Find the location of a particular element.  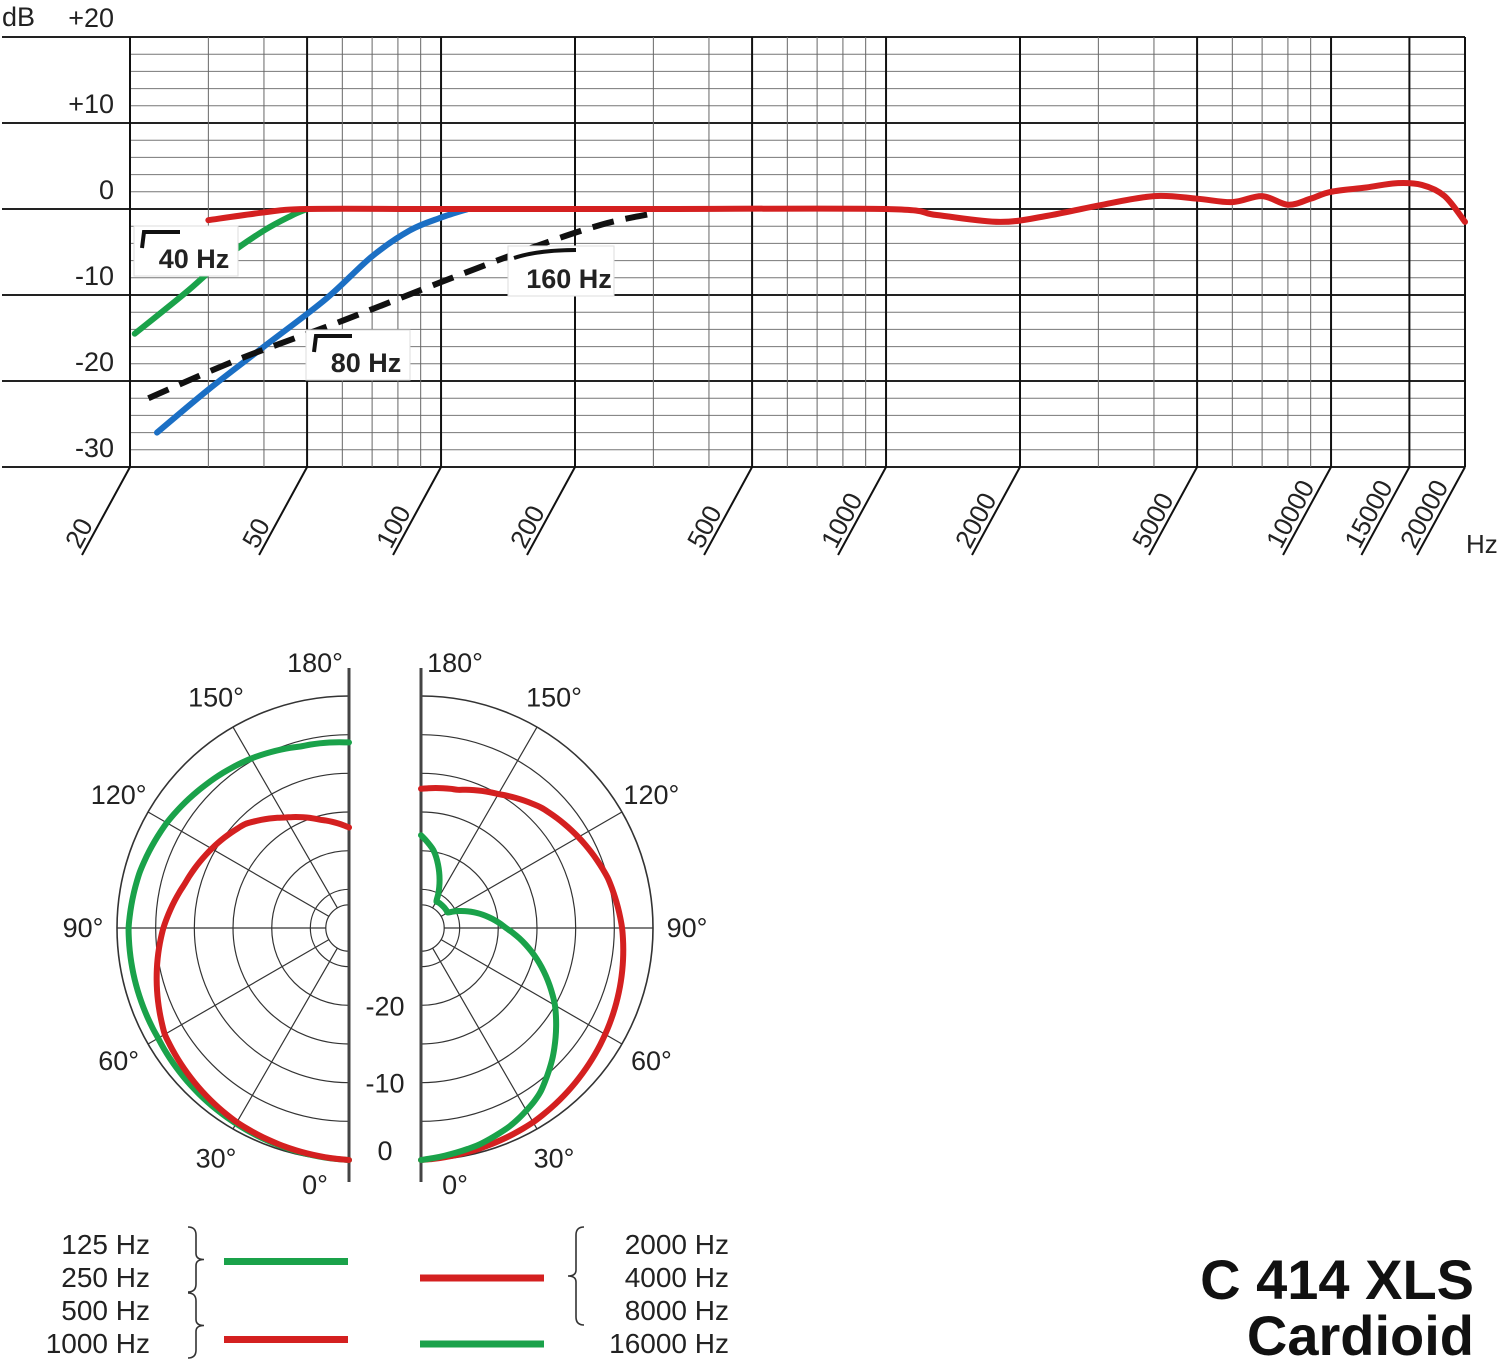

pattern-name: Cardioid is located at coordinates (1360, 1335).